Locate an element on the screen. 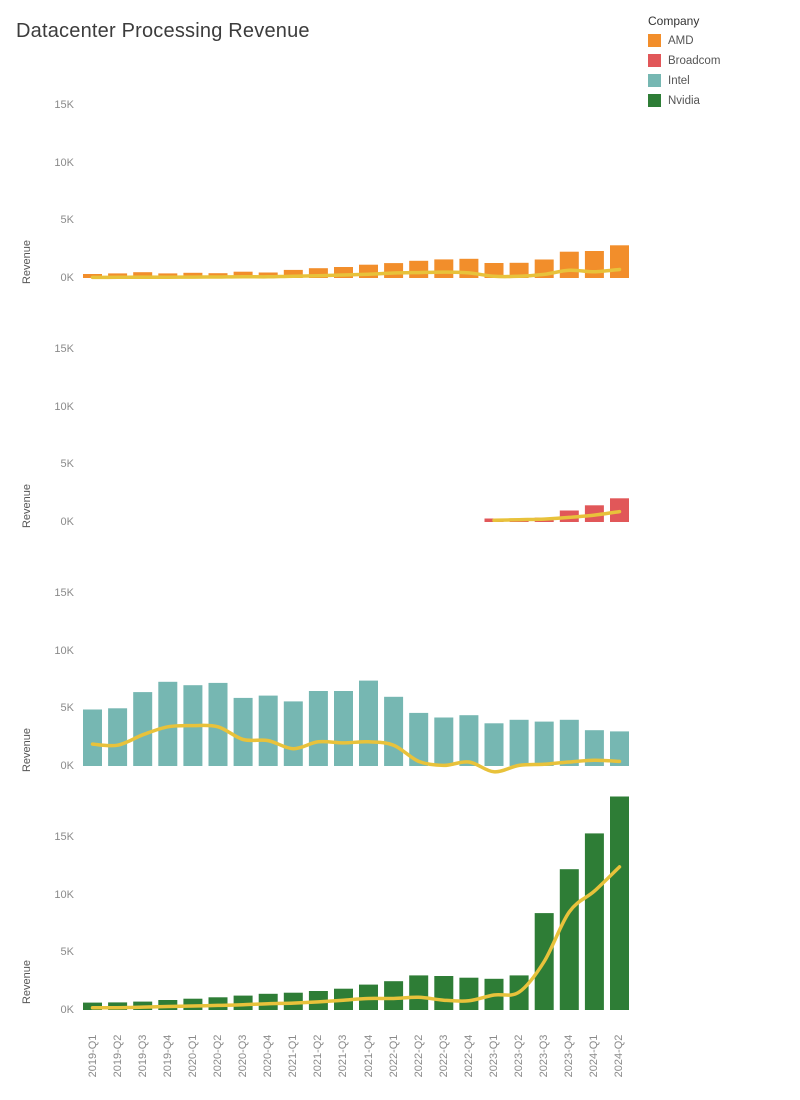 Image resolution: width=800 pixels, height=1100 pixels. x-tick-label: 2023-Q3 is located at coordinates (544, 1056).